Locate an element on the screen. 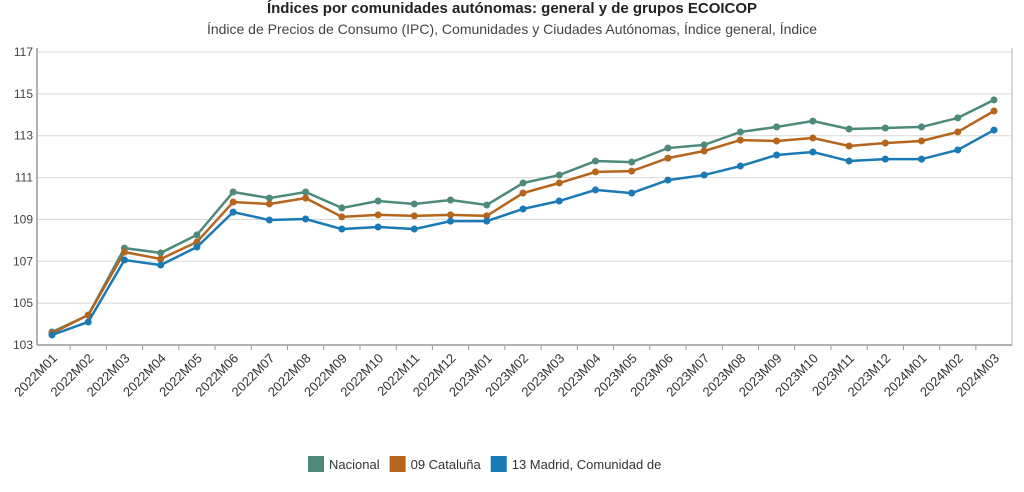 This screenshot has width=1024, height=492. y-tick-label: 103 is located at coordinates (23, 345).